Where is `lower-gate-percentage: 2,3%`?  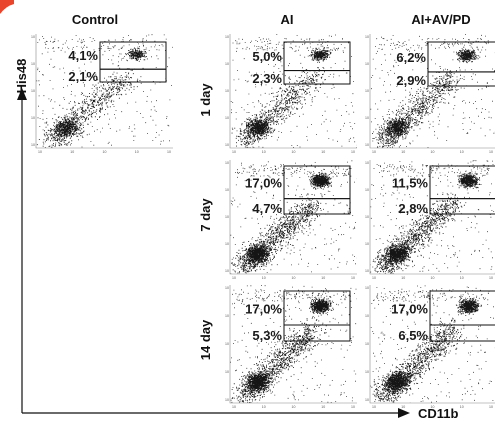 lower-gate-percentage: 2,3% is located at coordinates (267, 78).